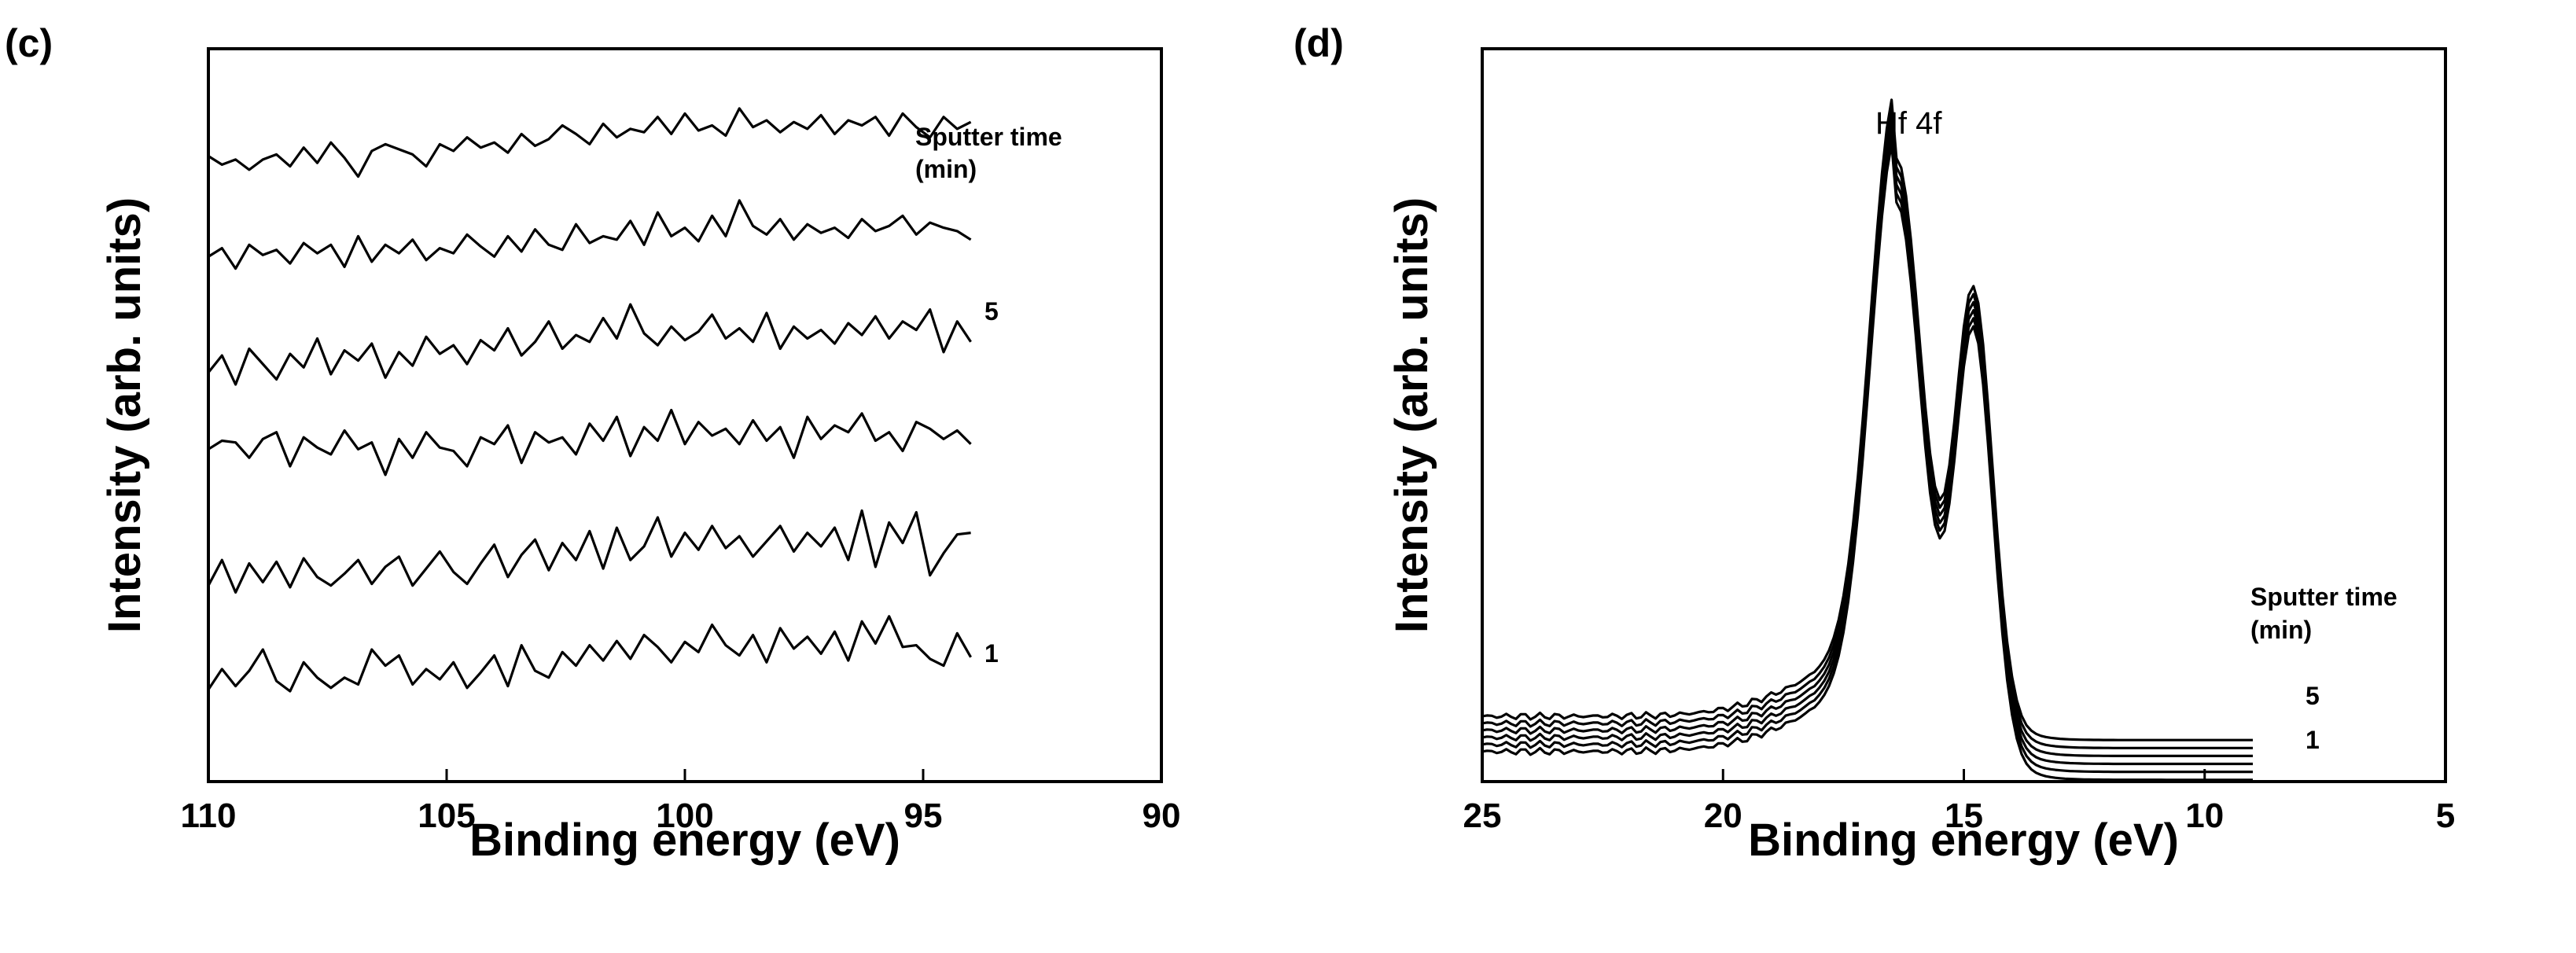 The height and width of the screenshot is (953, 2576). I want to click on x-tick-label-90: 90, so click(1162, 816).